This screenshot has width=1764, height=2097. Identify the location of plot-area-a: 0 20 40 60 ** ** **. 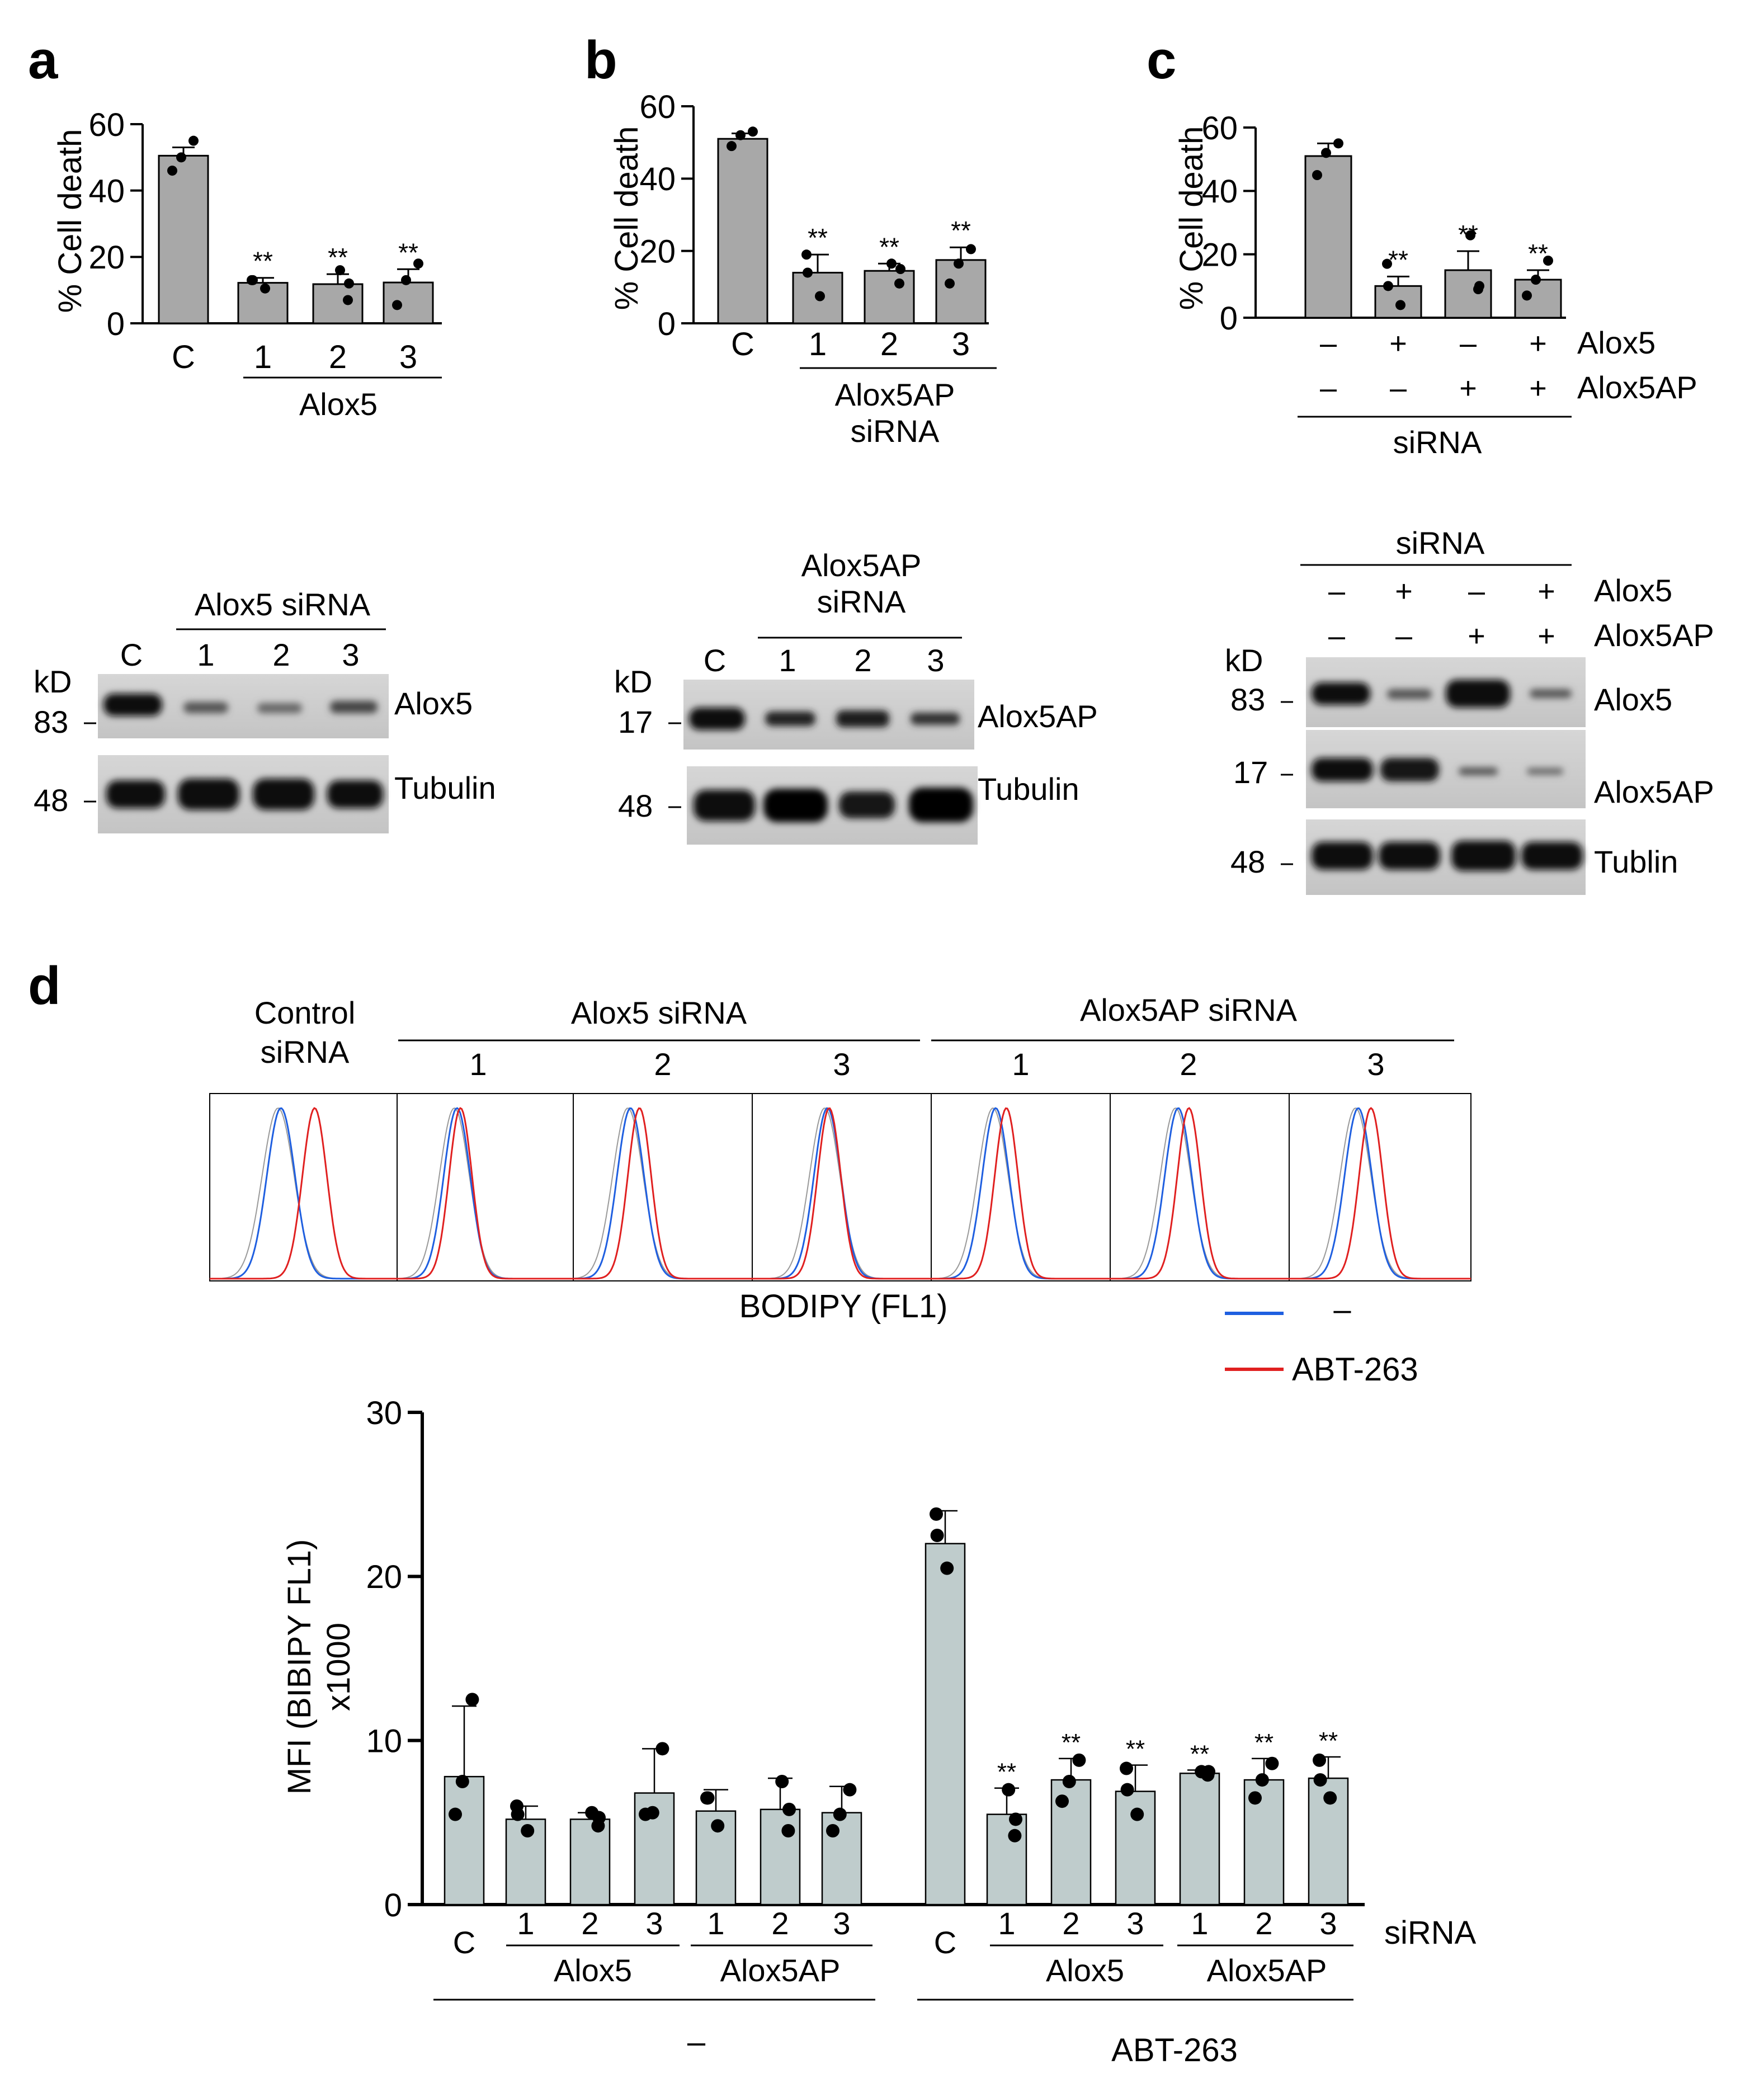
(265, 224).